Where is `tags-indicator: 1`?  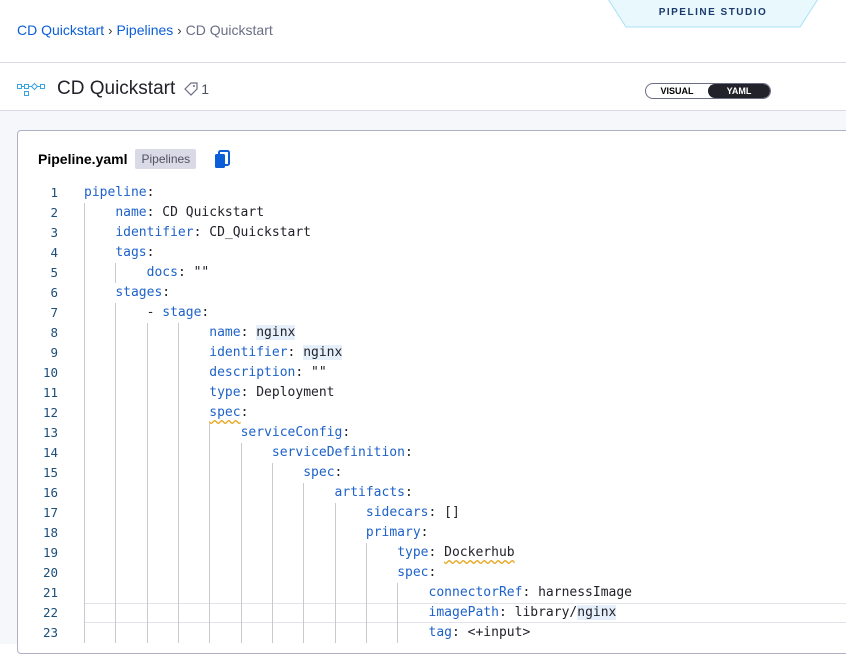 tags-indicator: 1 is located at coordinates (196, 89).